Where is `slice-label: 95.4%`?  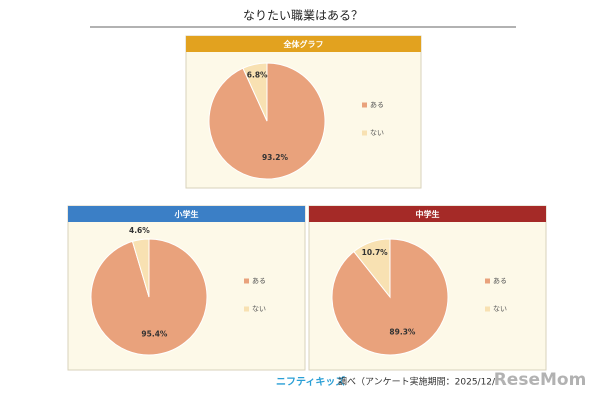
slice-label: 95.4% is located at coordinates (154, 333).